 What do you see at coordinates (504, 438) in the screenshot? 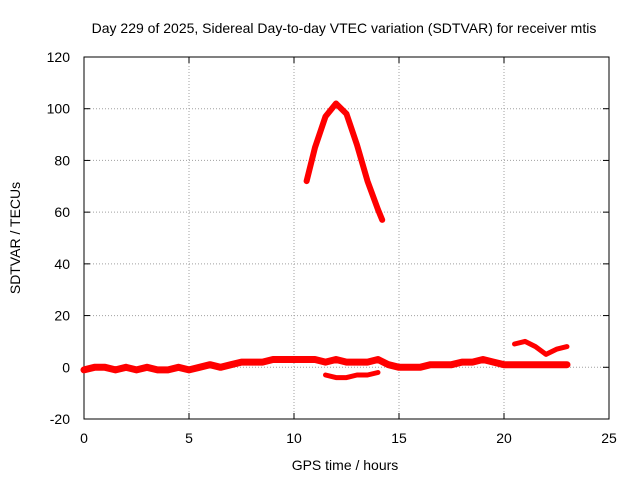
I see `x-tick-label: 20` at bounding box center [504, 438].